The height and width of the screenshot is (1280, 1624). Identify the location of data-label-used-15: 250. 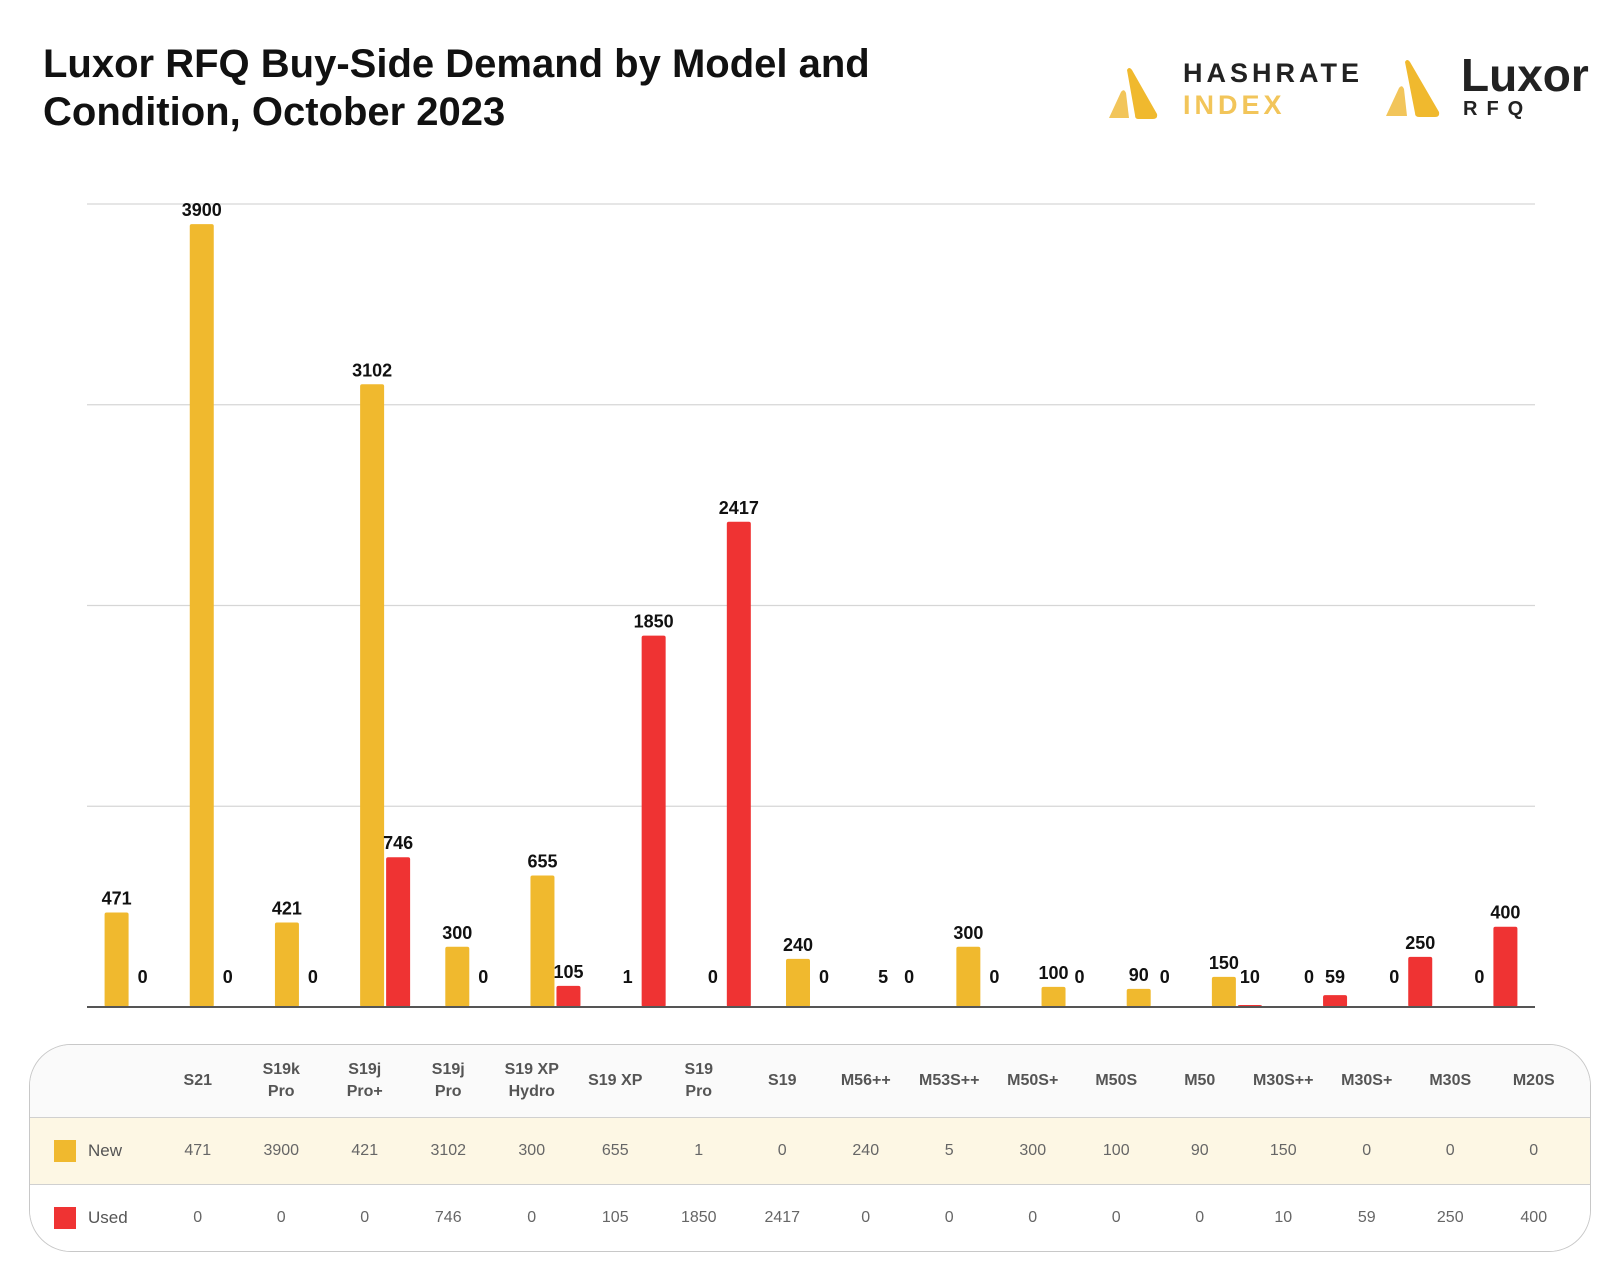
(1420, 943).